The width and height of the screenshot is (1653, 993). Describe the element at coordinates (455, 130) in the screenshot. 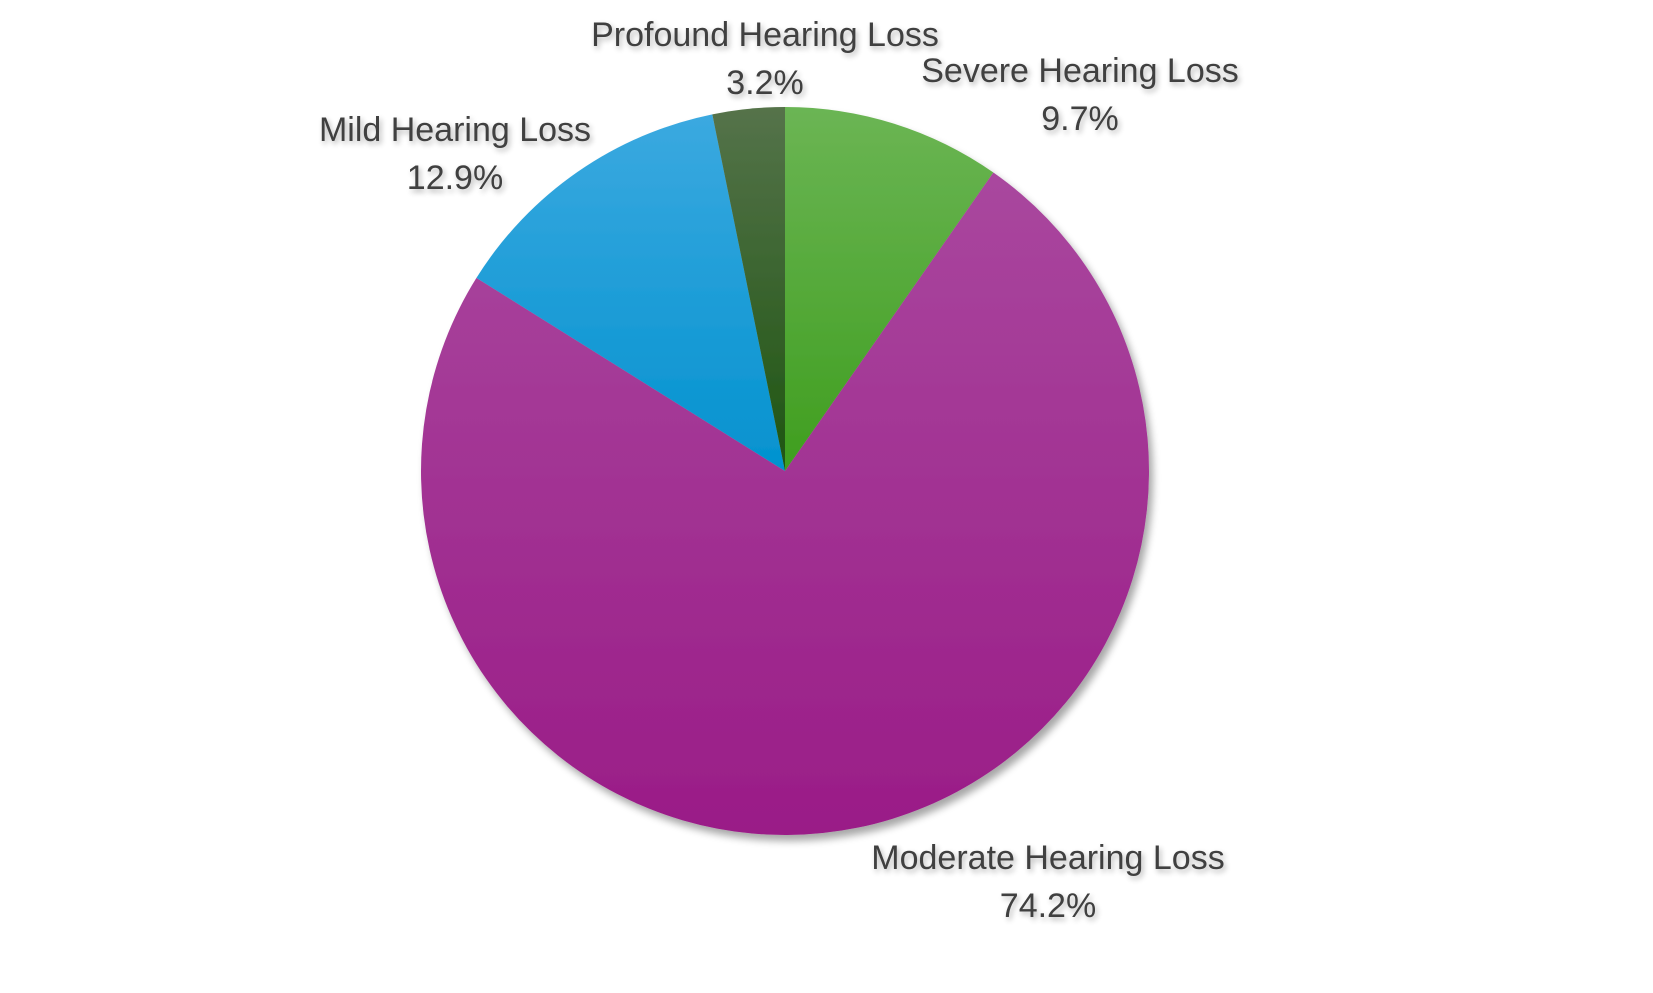

I see `slice-label-mild-hearing-loss: Mild Hearing Loss` at that location.